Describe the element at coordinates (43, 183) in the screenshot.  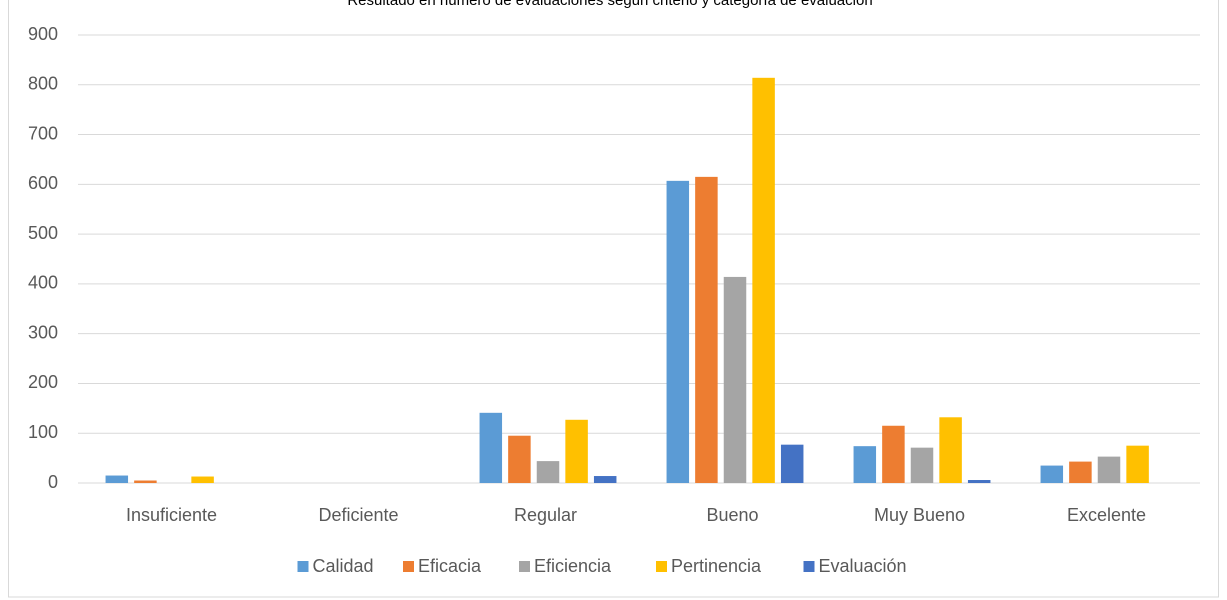
I see `y-tick-label: 600` at that location.